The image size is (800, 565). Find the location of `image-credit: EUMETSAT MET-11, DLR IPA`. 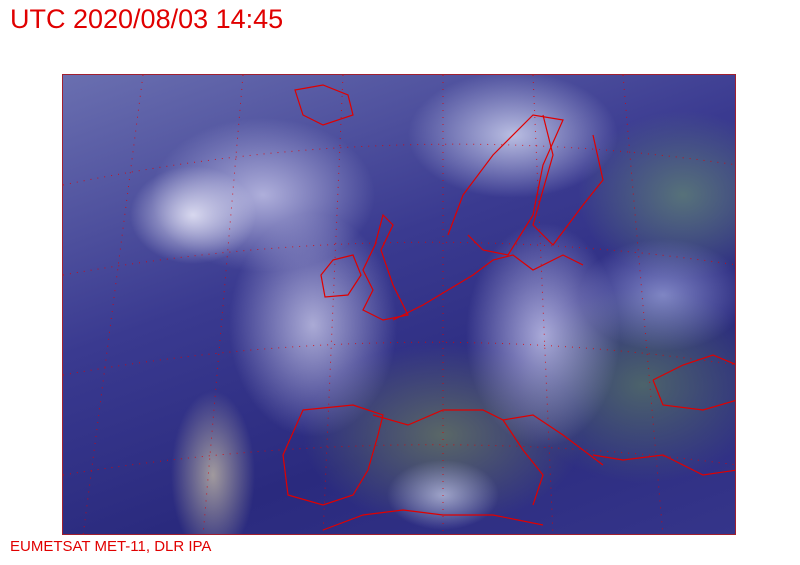

image-credit: EUMETSAT MET-11, DLR IPA is located at coordinates (111, 546).